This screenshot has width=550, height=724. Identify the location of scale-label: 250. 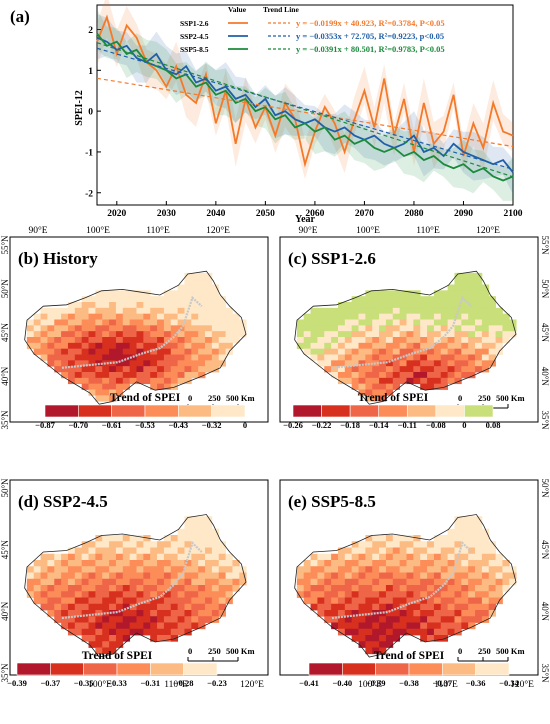
(484, 651).